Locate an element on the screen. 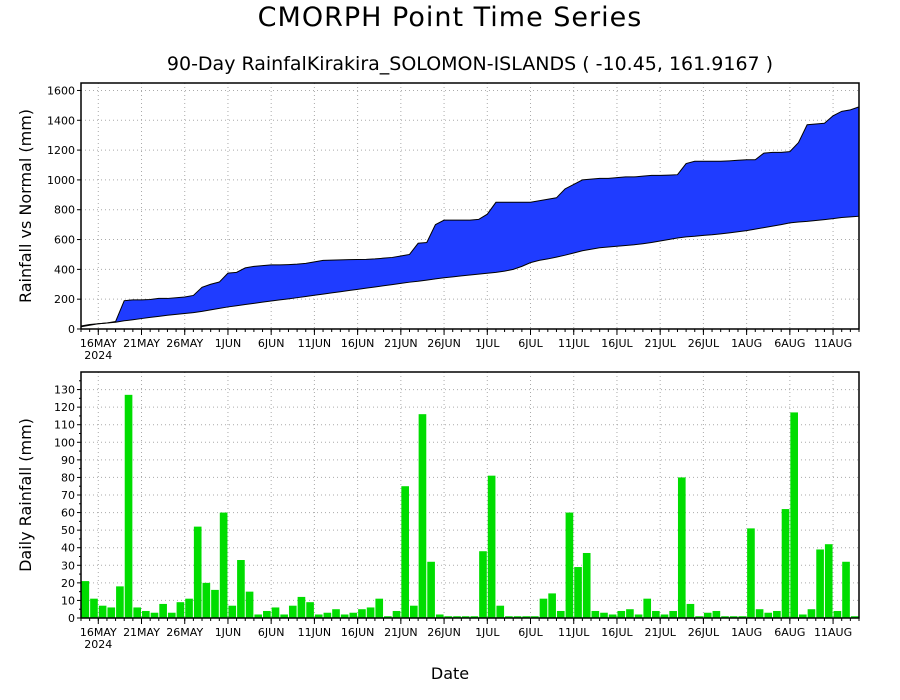  bottom-y-tick-label: 130 is located at coordinates (64, 390).